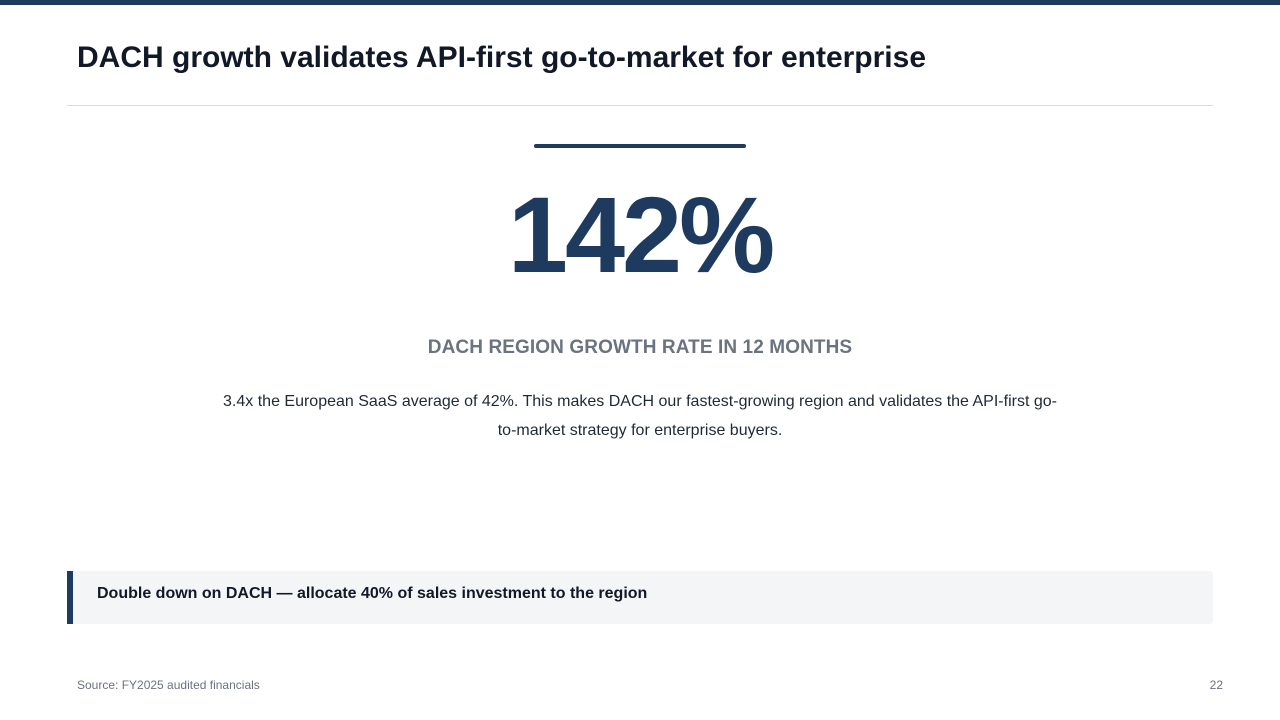 The image size is (1280, 720). Describe the element at coordinates (640, 347) in the screenshot. I see `metric-label: DACH REGION GROWTH RATE IN 12 MONTHS` at that location.